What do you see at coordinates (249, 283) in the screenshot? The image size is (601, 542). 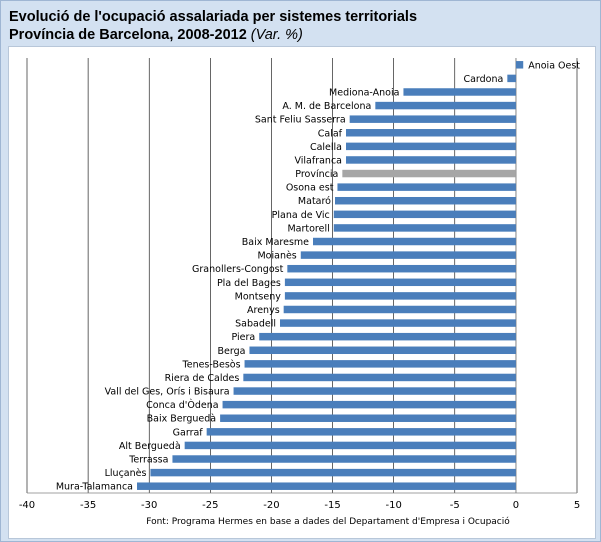 I see `category-label: Pla del Bages` at bounding box center [249, 283].